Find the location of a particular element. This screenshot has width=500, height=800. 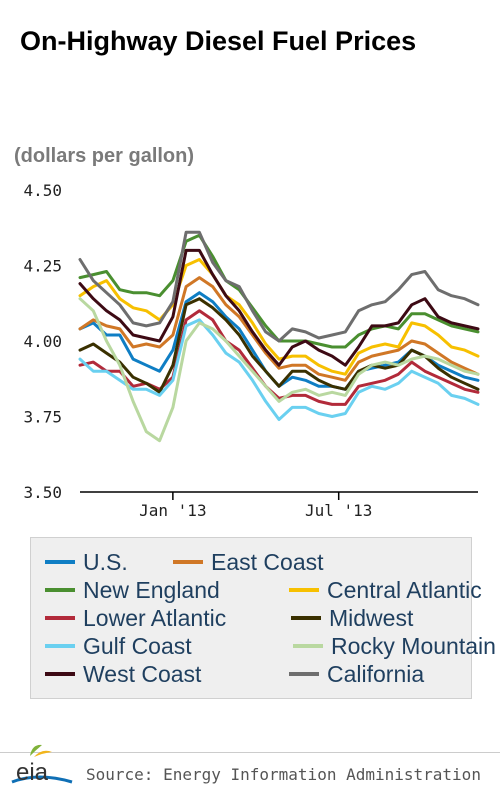

legend-item-new-england: New England is located at coordinates (132, 590).